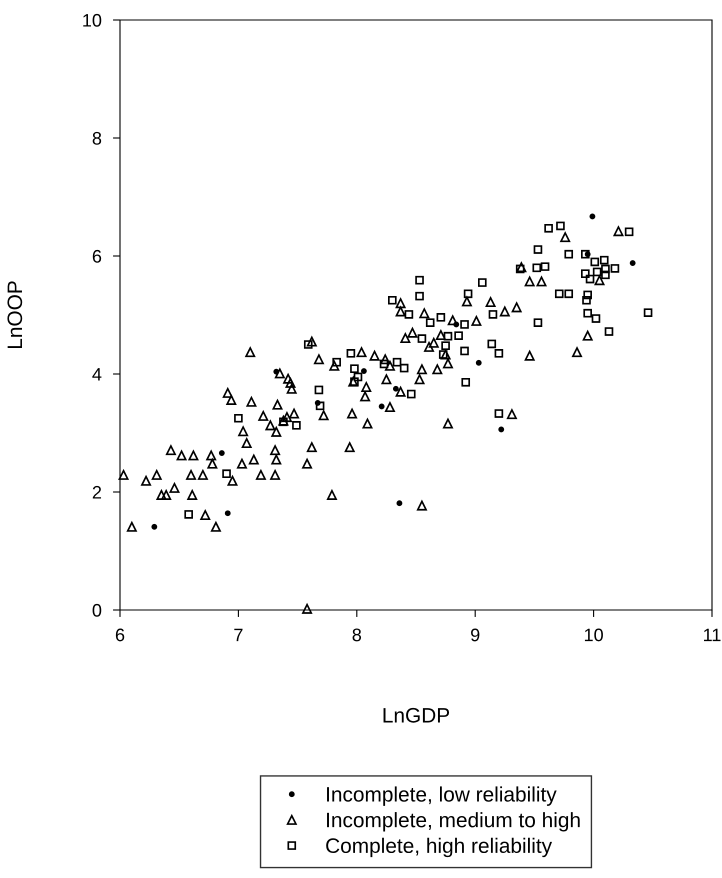 The width and height of the screenshot is (722, 878). What do you see at coordinates (14, 314) in the screenshot?
I see `y-axis-title: LnOOP` at bounding box center [14, 314].